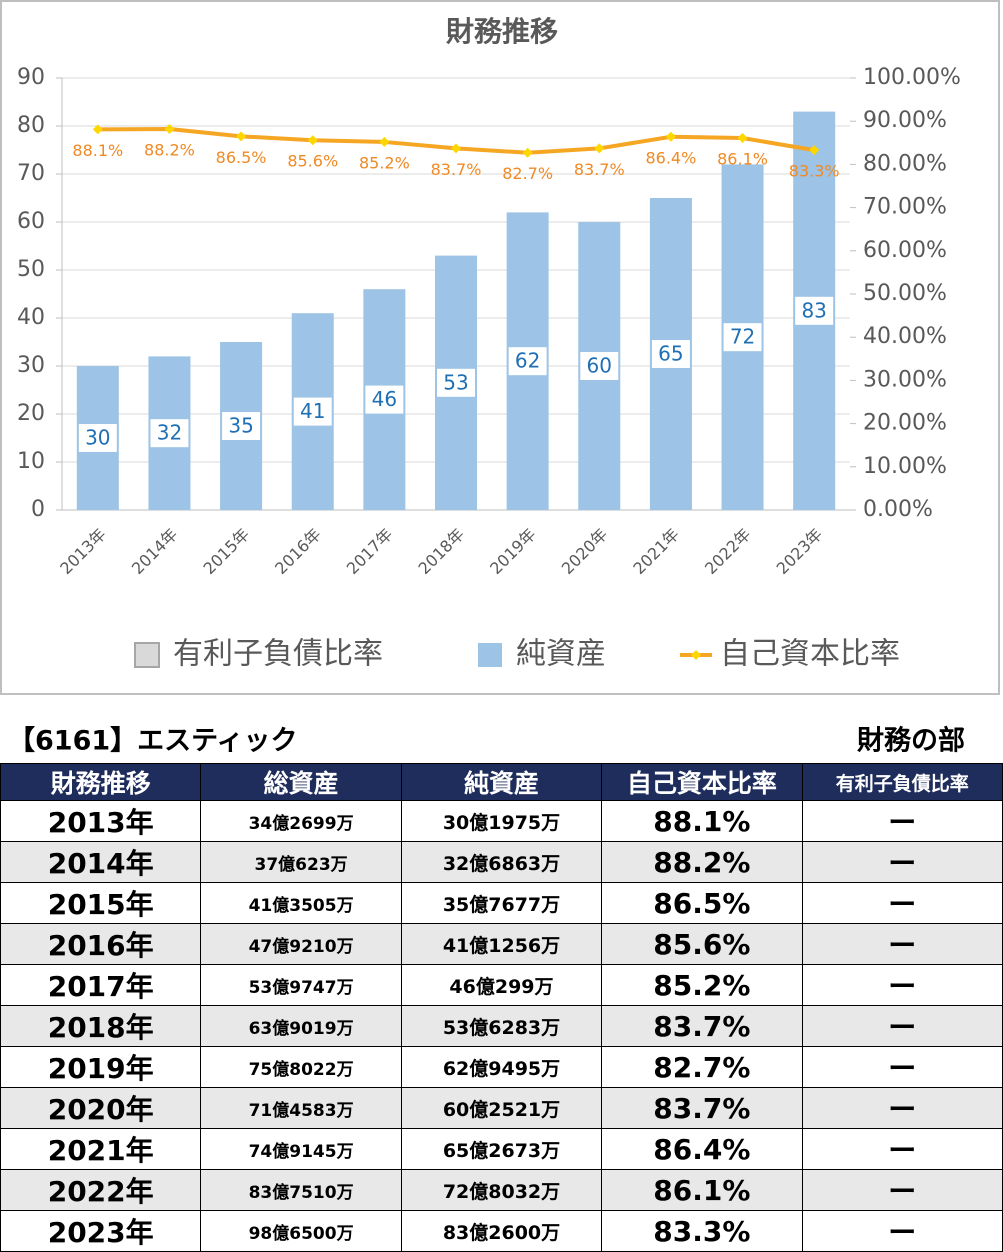  I want to click on line-label: 85.2%, so click(384, 162).